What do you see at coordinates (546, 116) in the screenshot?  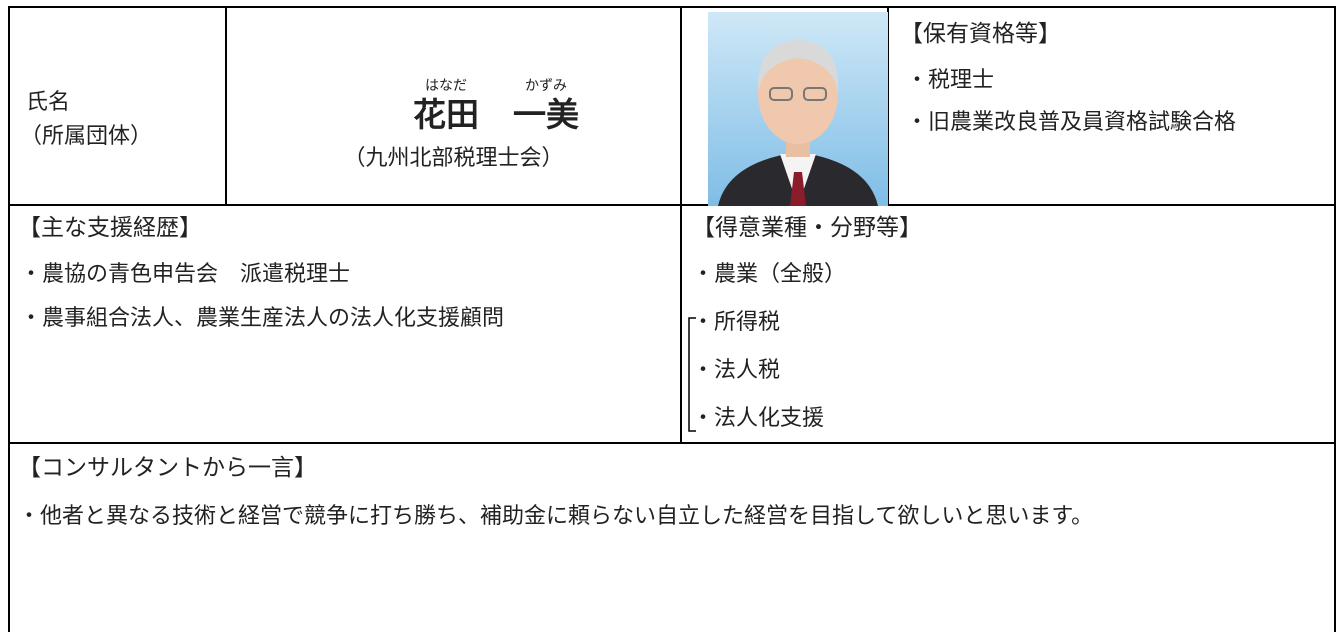 I see `given-name: 一美` at bounding box center [546, 116].